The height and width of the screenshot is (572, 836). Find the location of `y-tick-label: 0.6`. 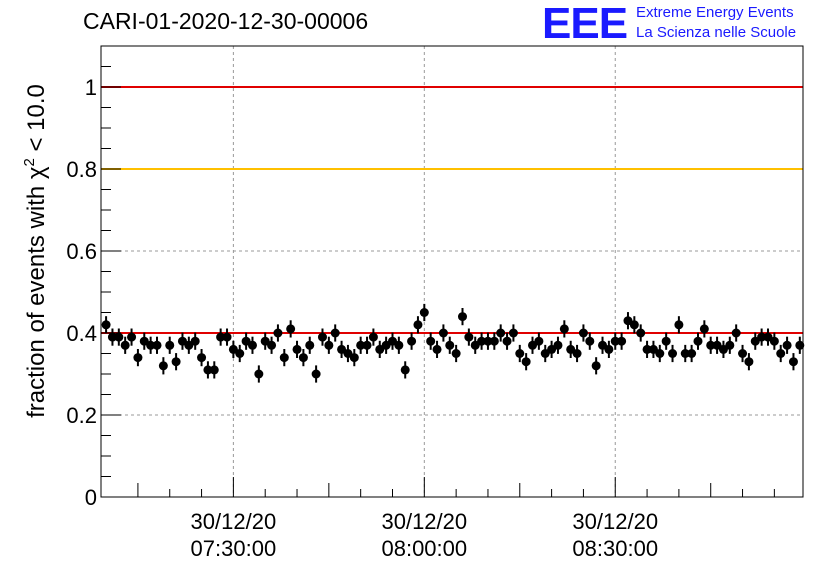

y-tick-label: 0.6 is located at coordinates (81, 251).